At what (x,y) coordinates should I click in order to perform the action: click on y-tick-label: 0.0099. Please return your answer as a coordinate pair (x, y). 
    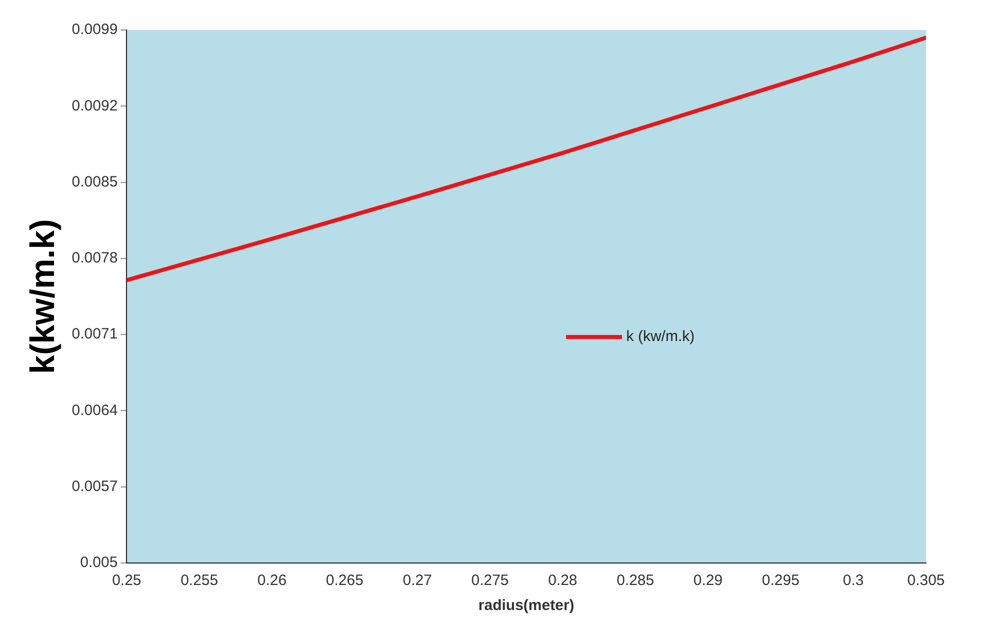
    Looking at the image, I should click on (95, 29).